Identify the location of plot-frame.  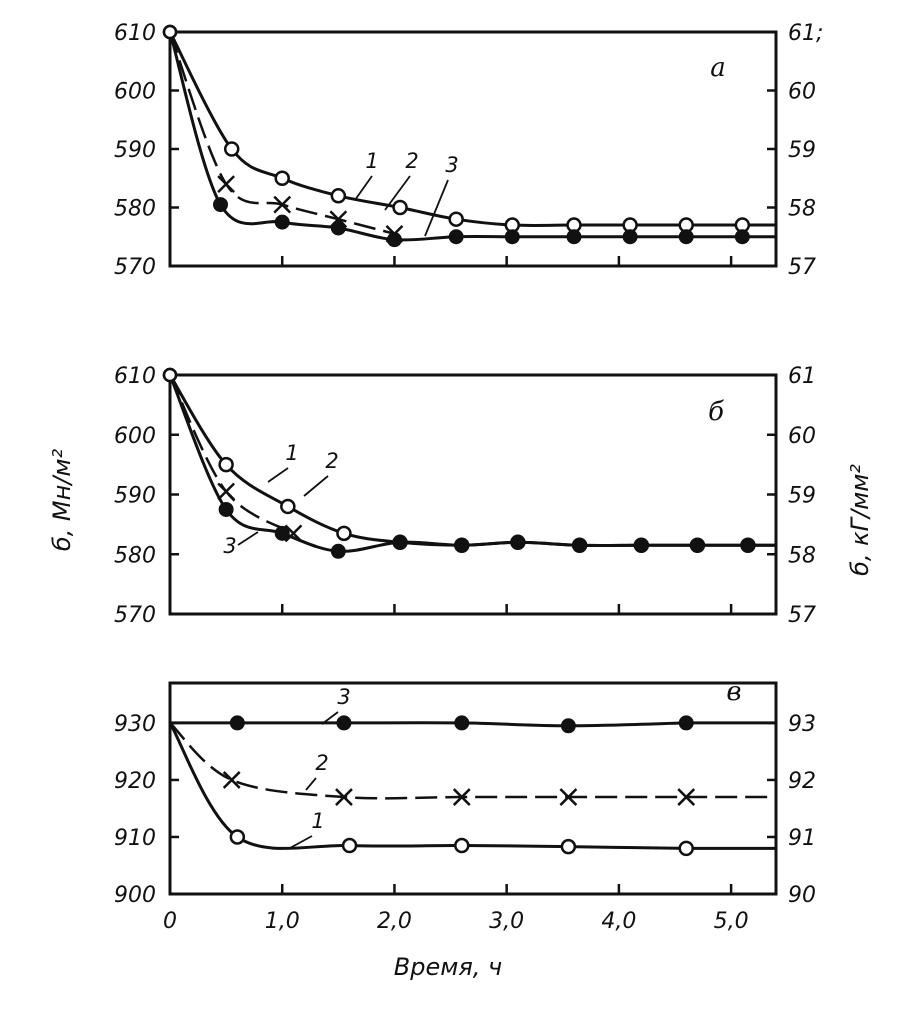
(473, 788).